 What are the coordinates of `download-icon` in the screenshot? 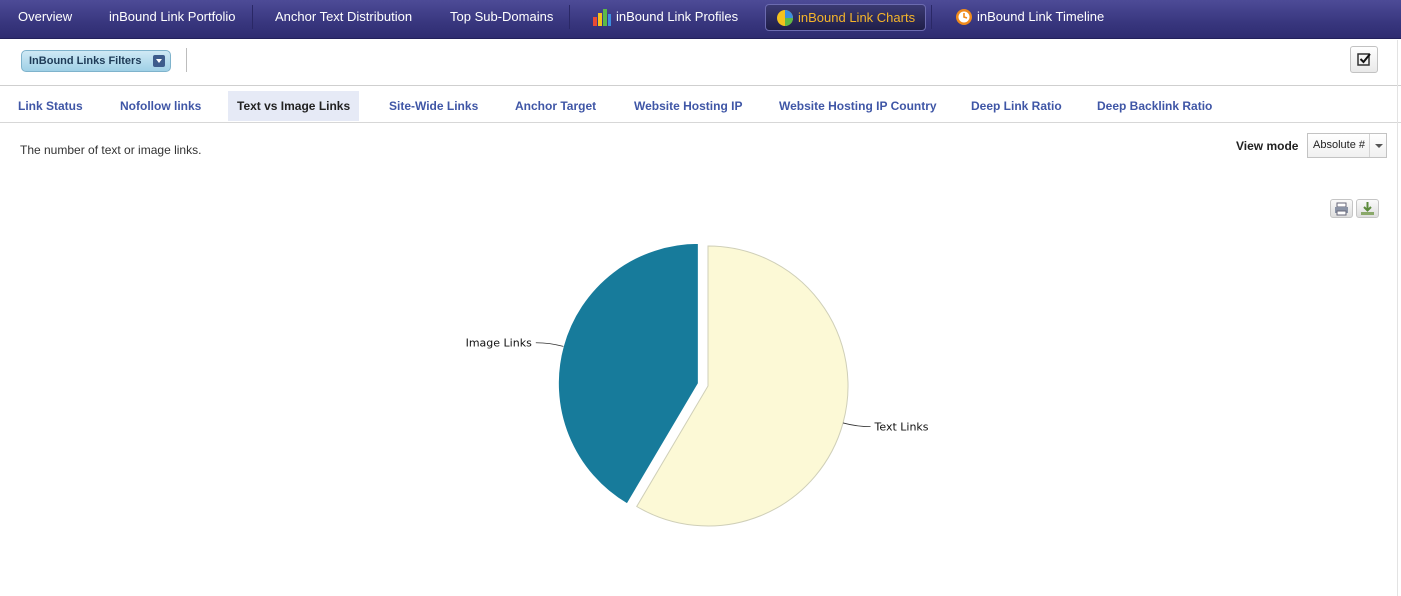 It's located at (1367, 208).